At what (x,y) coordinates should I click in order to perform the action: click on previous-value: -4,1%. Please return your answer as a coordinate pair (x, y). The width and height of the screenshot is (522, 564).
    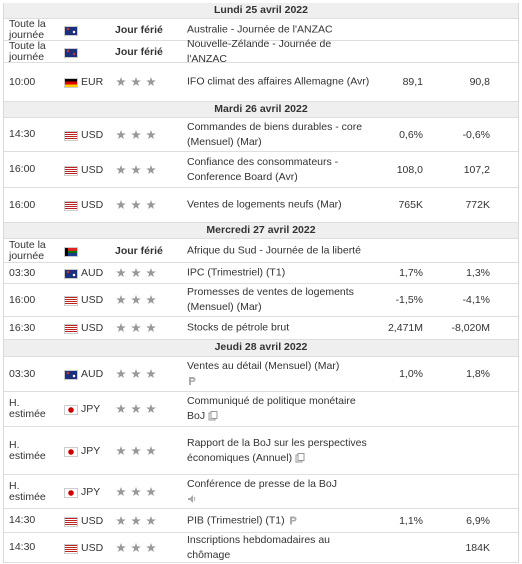
    Looking at the image, I should click on (476, 300).